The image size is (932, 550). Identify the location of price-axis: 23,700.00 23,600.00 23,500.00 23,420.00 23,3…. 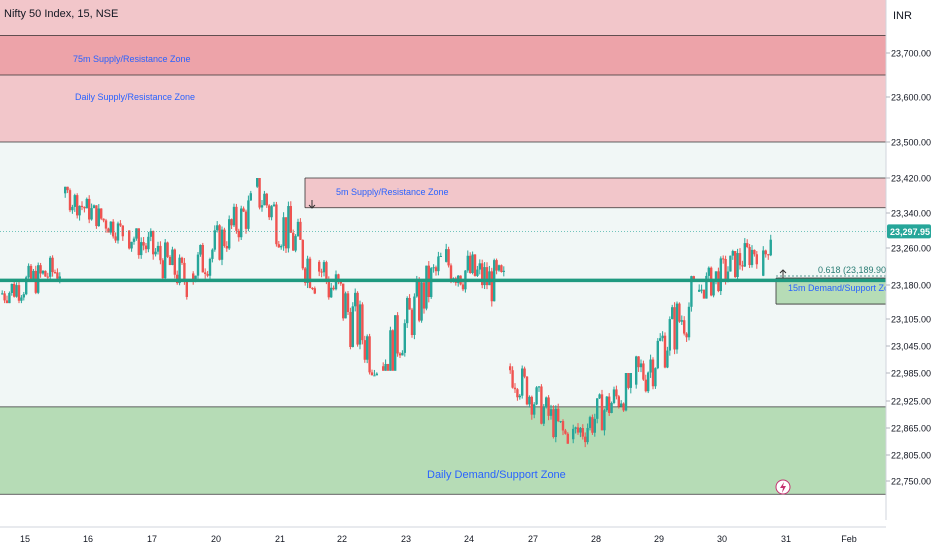
(908, 275).